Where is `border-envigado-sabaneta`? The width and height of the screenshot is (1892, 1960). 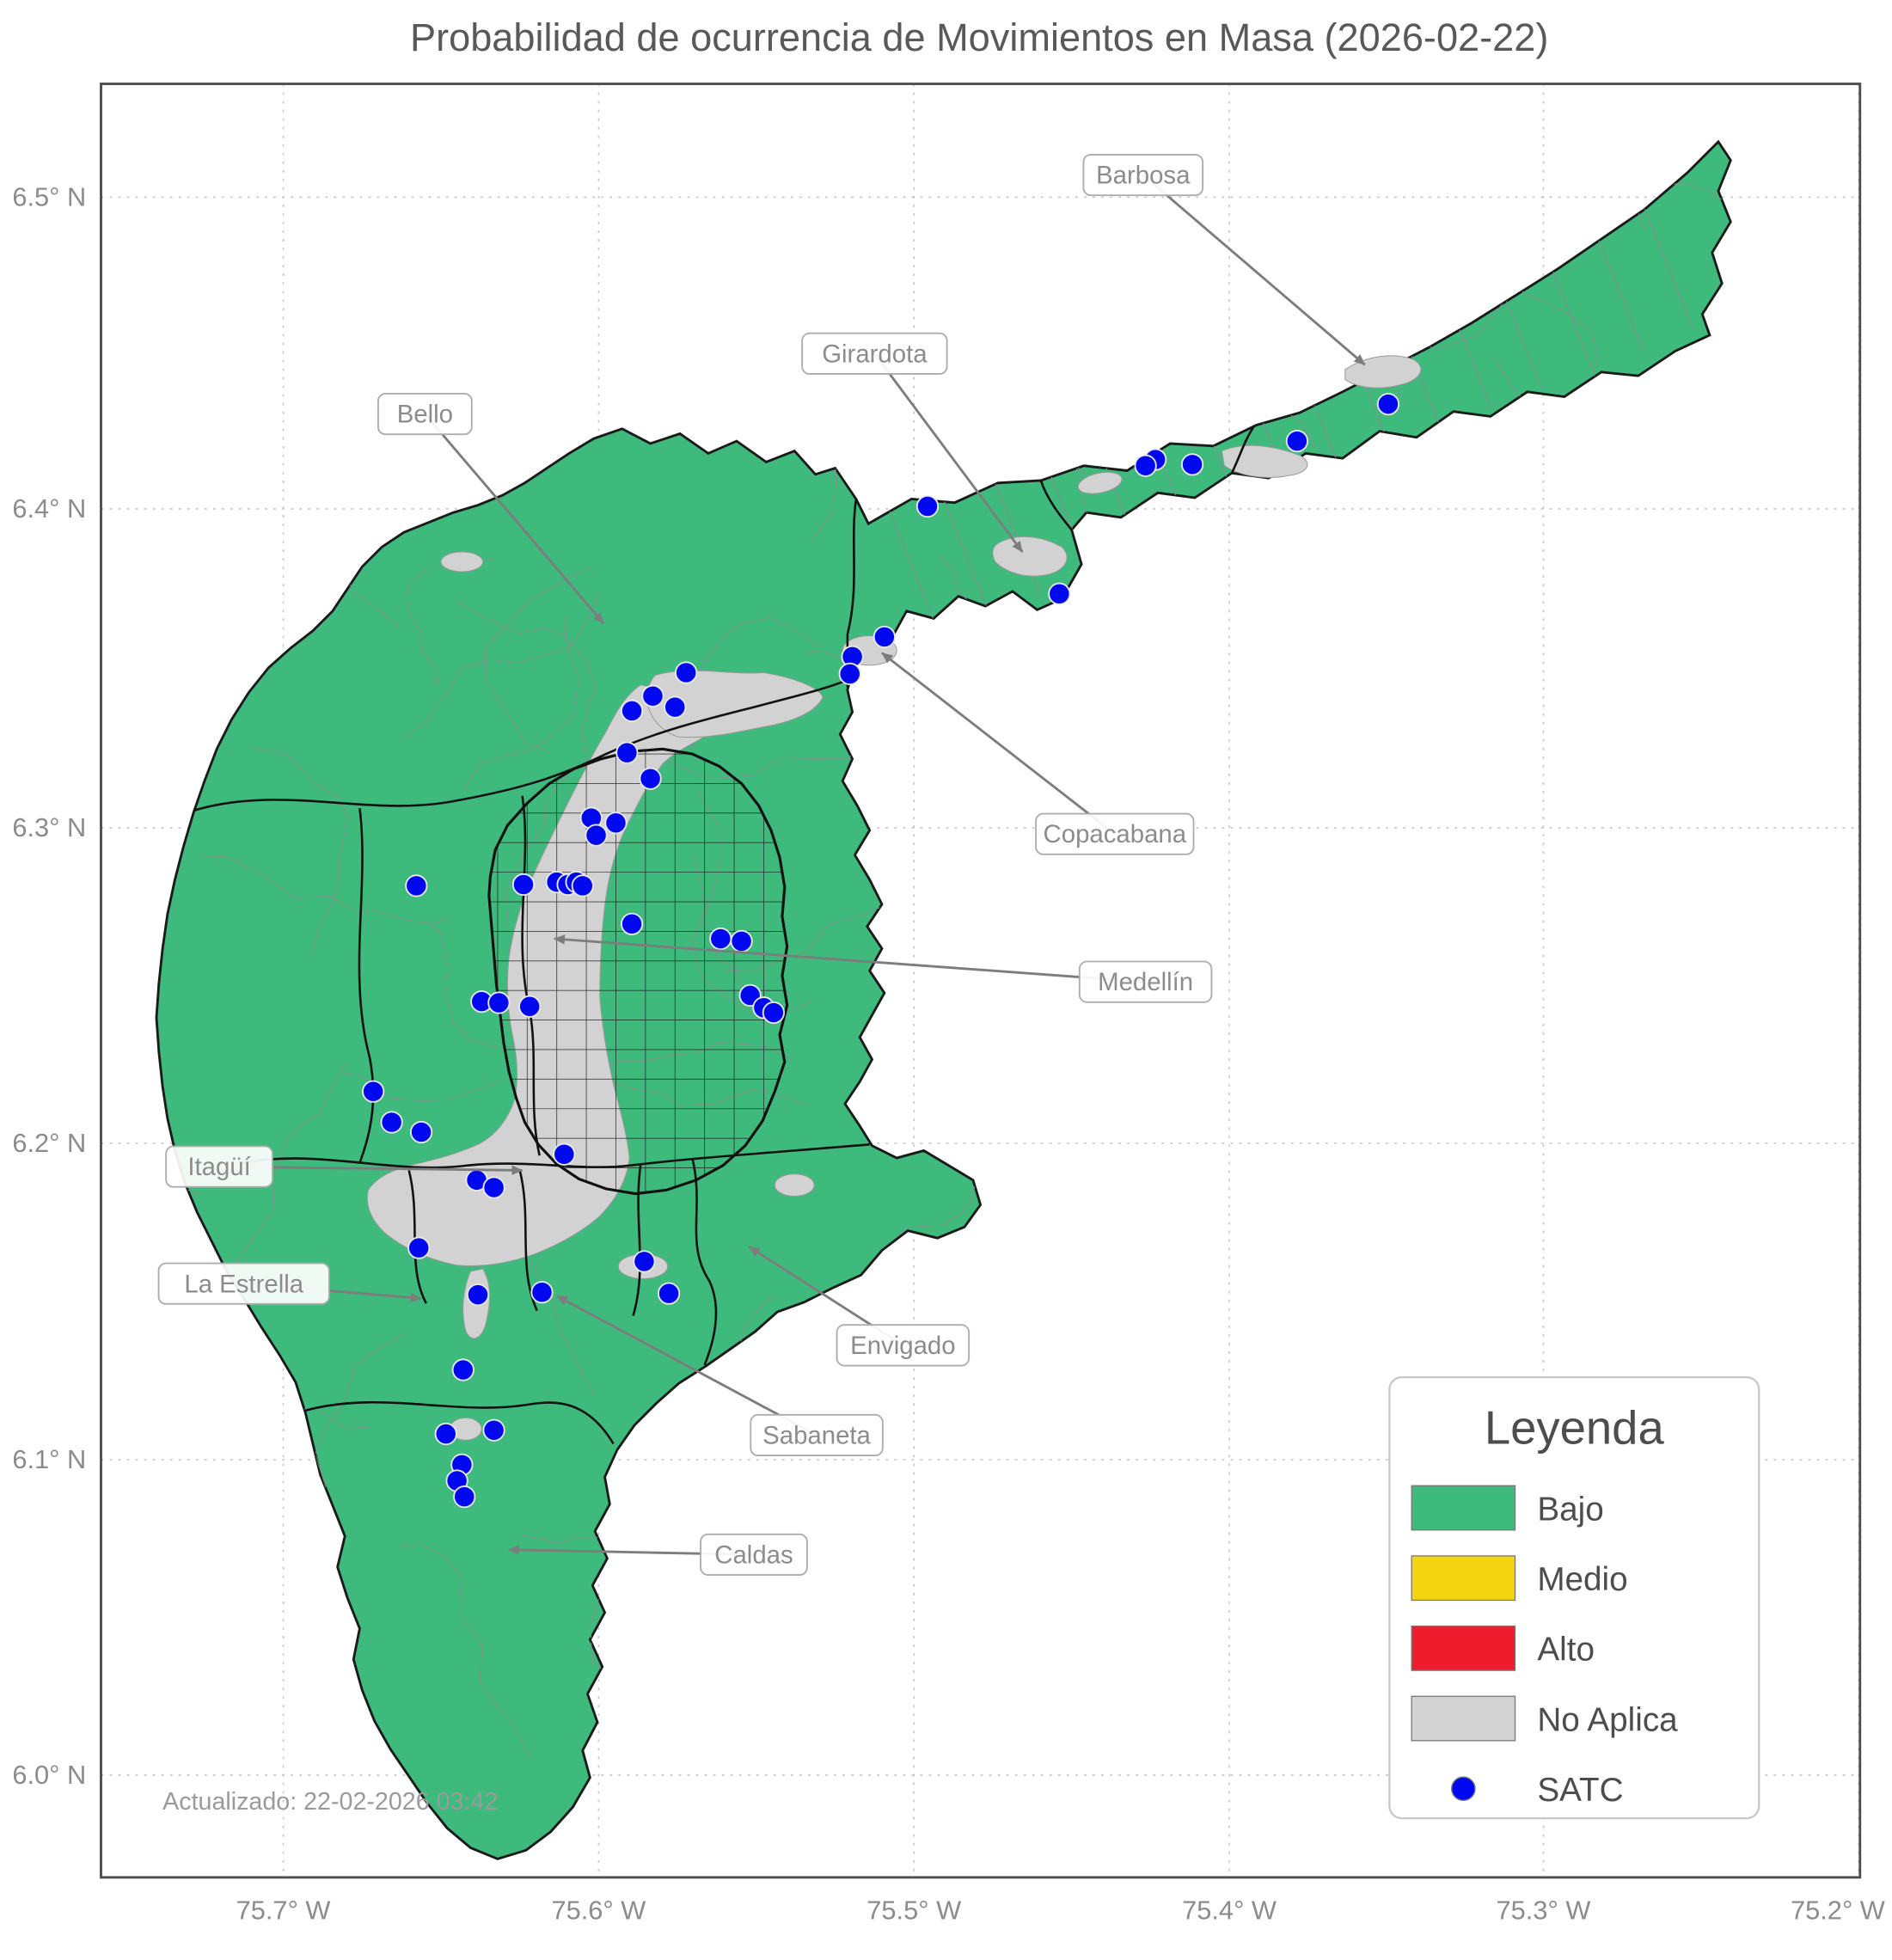 border-envigado-sabaneta is located at coordinates (704, 1261).